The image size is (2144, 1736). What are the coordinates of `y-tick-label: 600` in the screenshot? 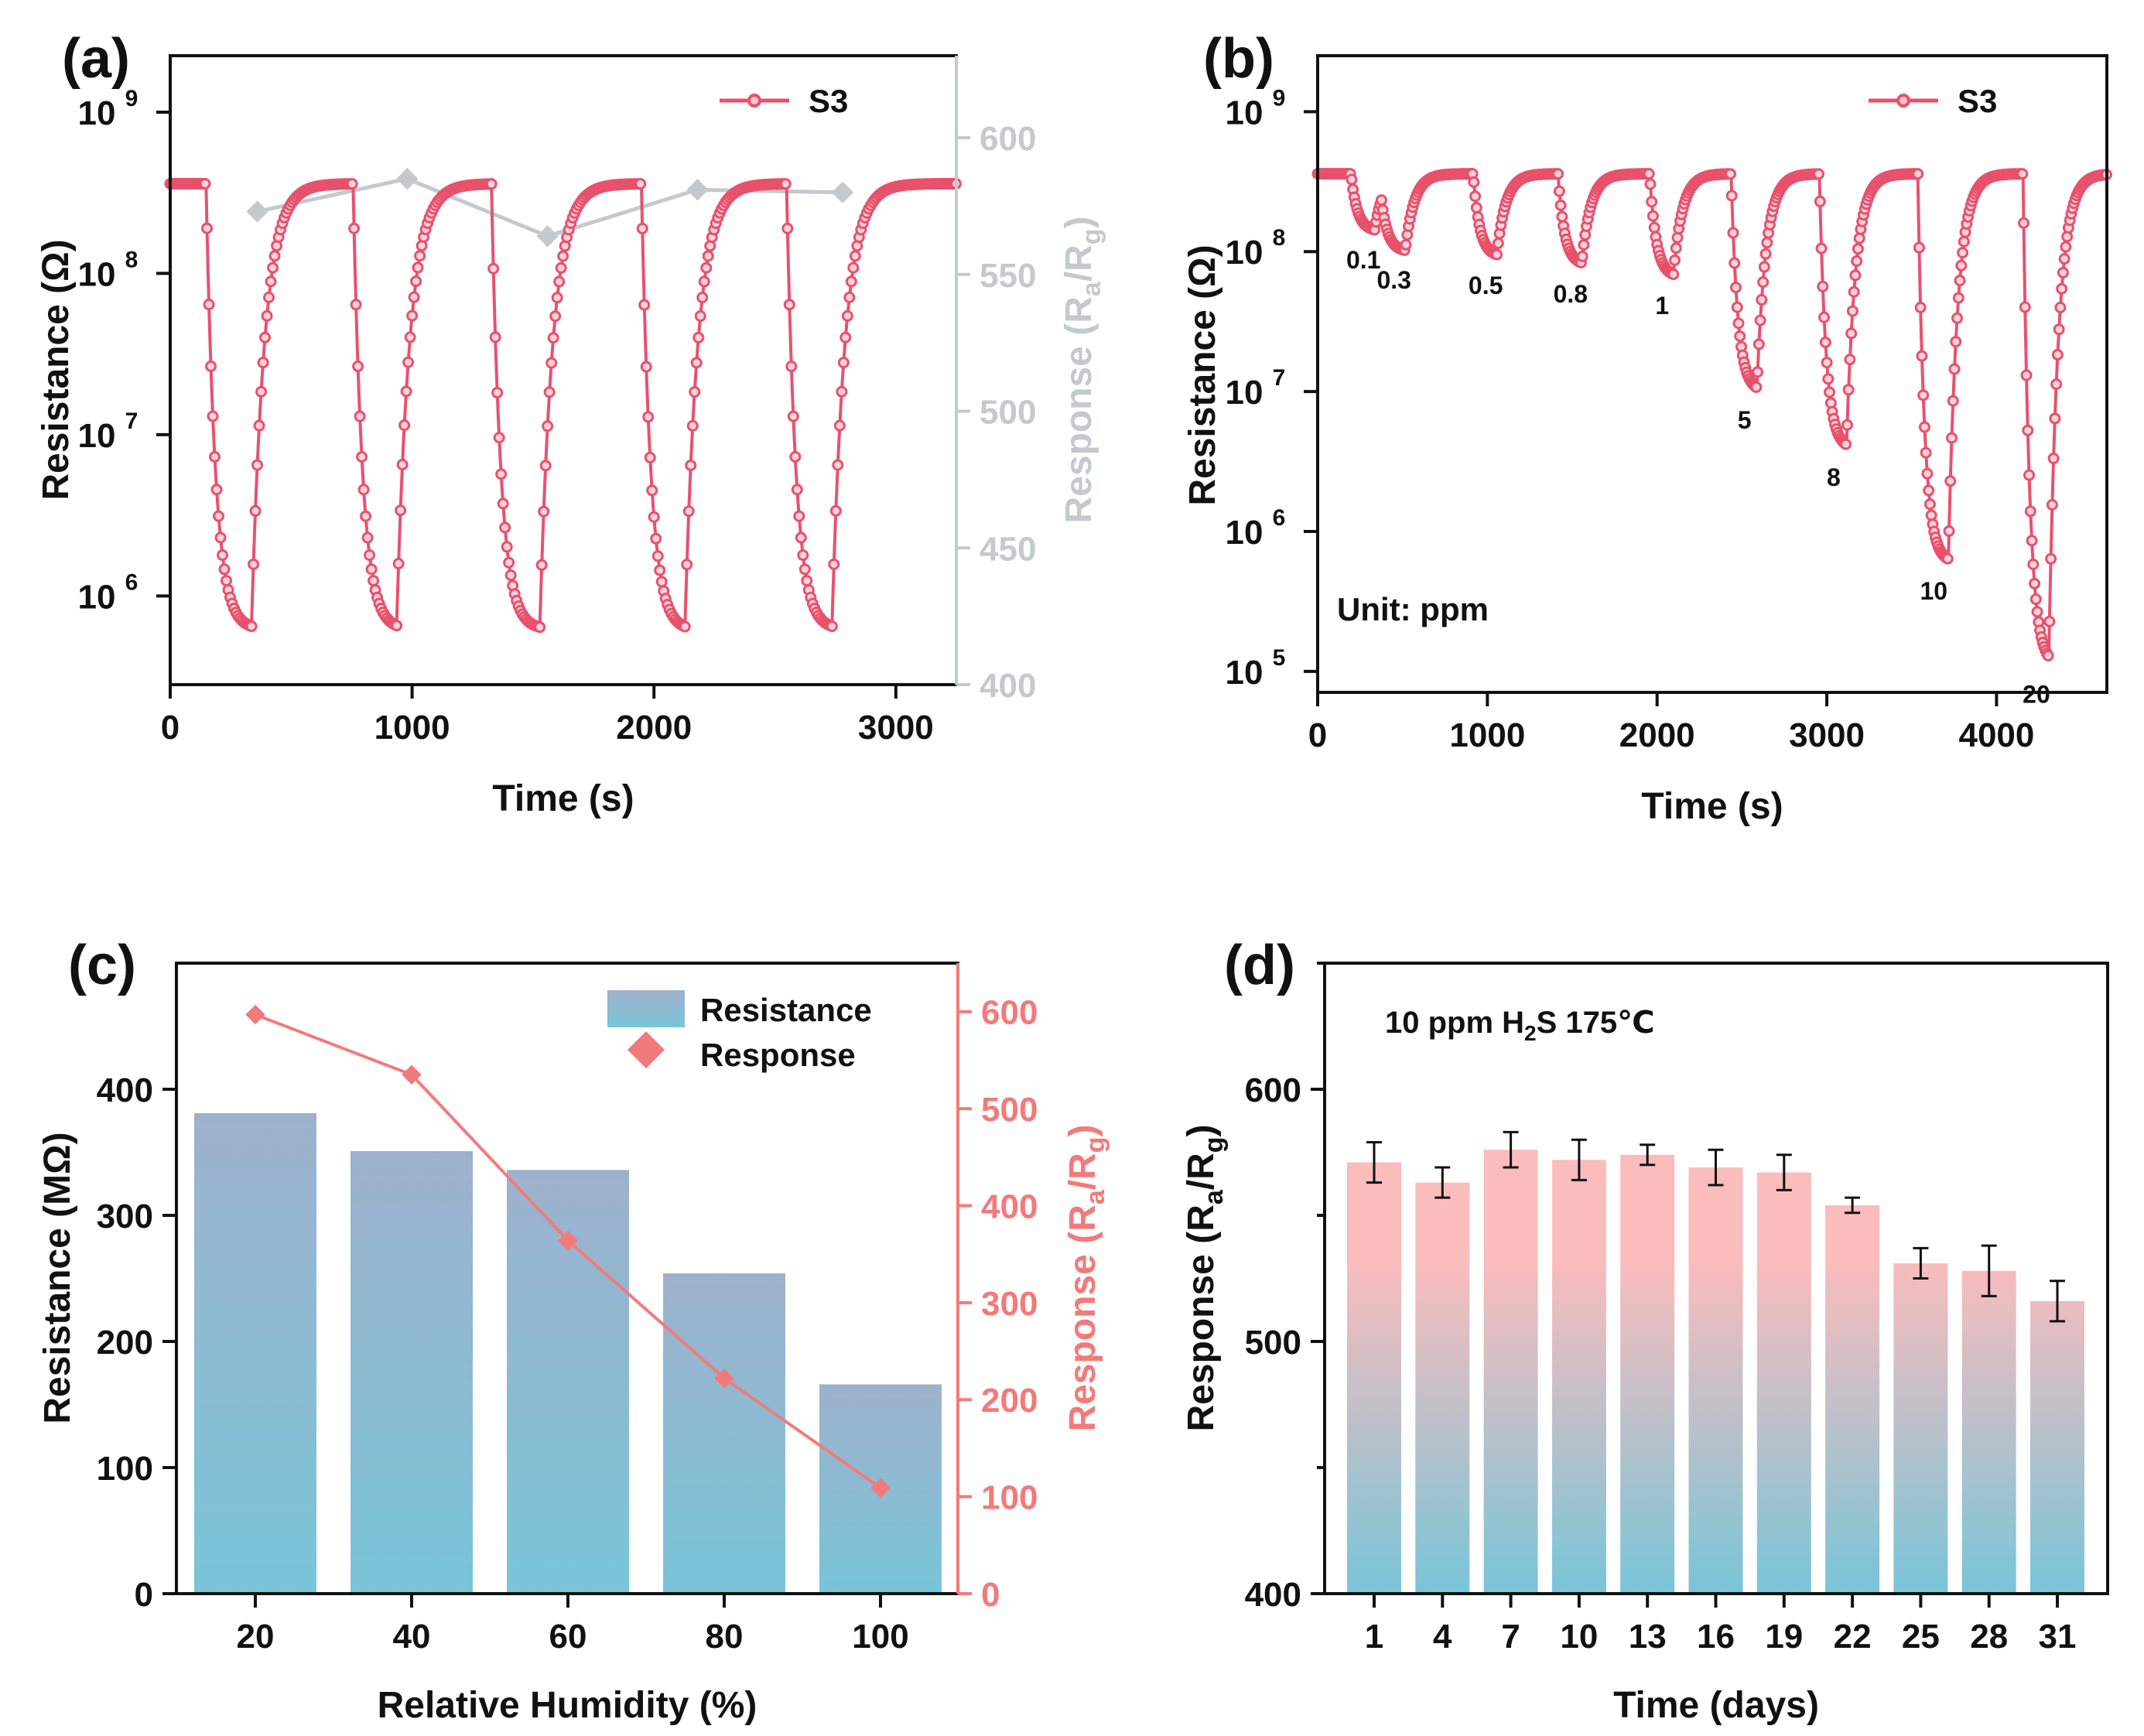 It's located at (1273, 1090).